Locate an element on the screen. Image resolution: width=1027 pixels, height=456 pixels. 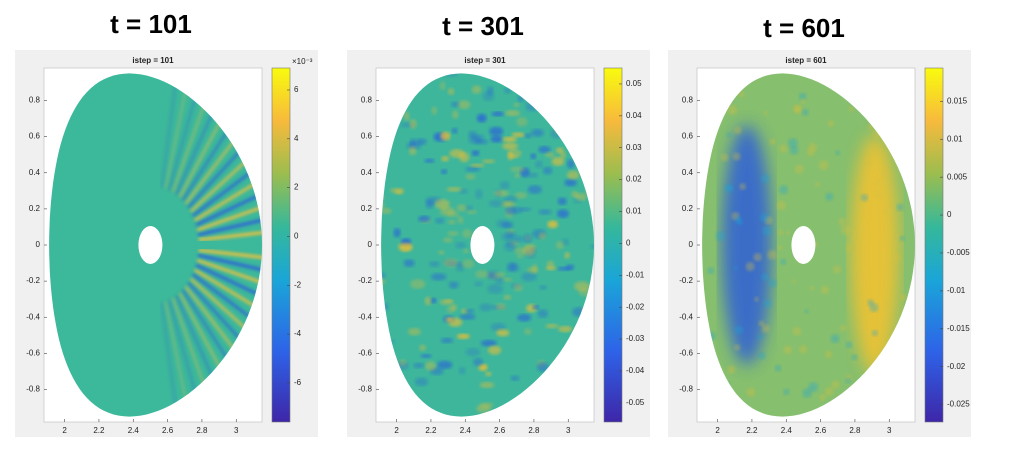
x-tick-label: 2.8 is located at coordinates (534, 430).